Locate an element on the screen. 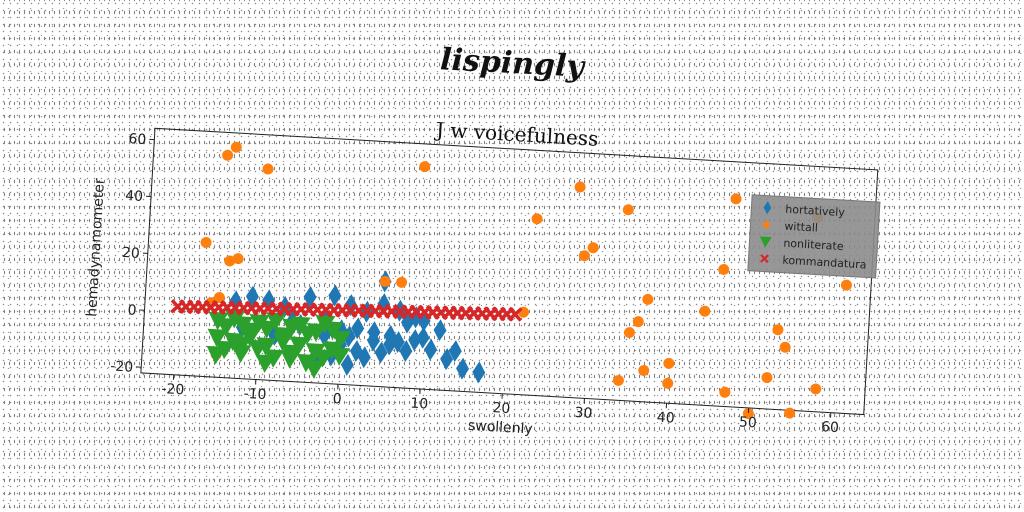  y-axis-label: hemadynamometer is located at coordinates (96, 248).